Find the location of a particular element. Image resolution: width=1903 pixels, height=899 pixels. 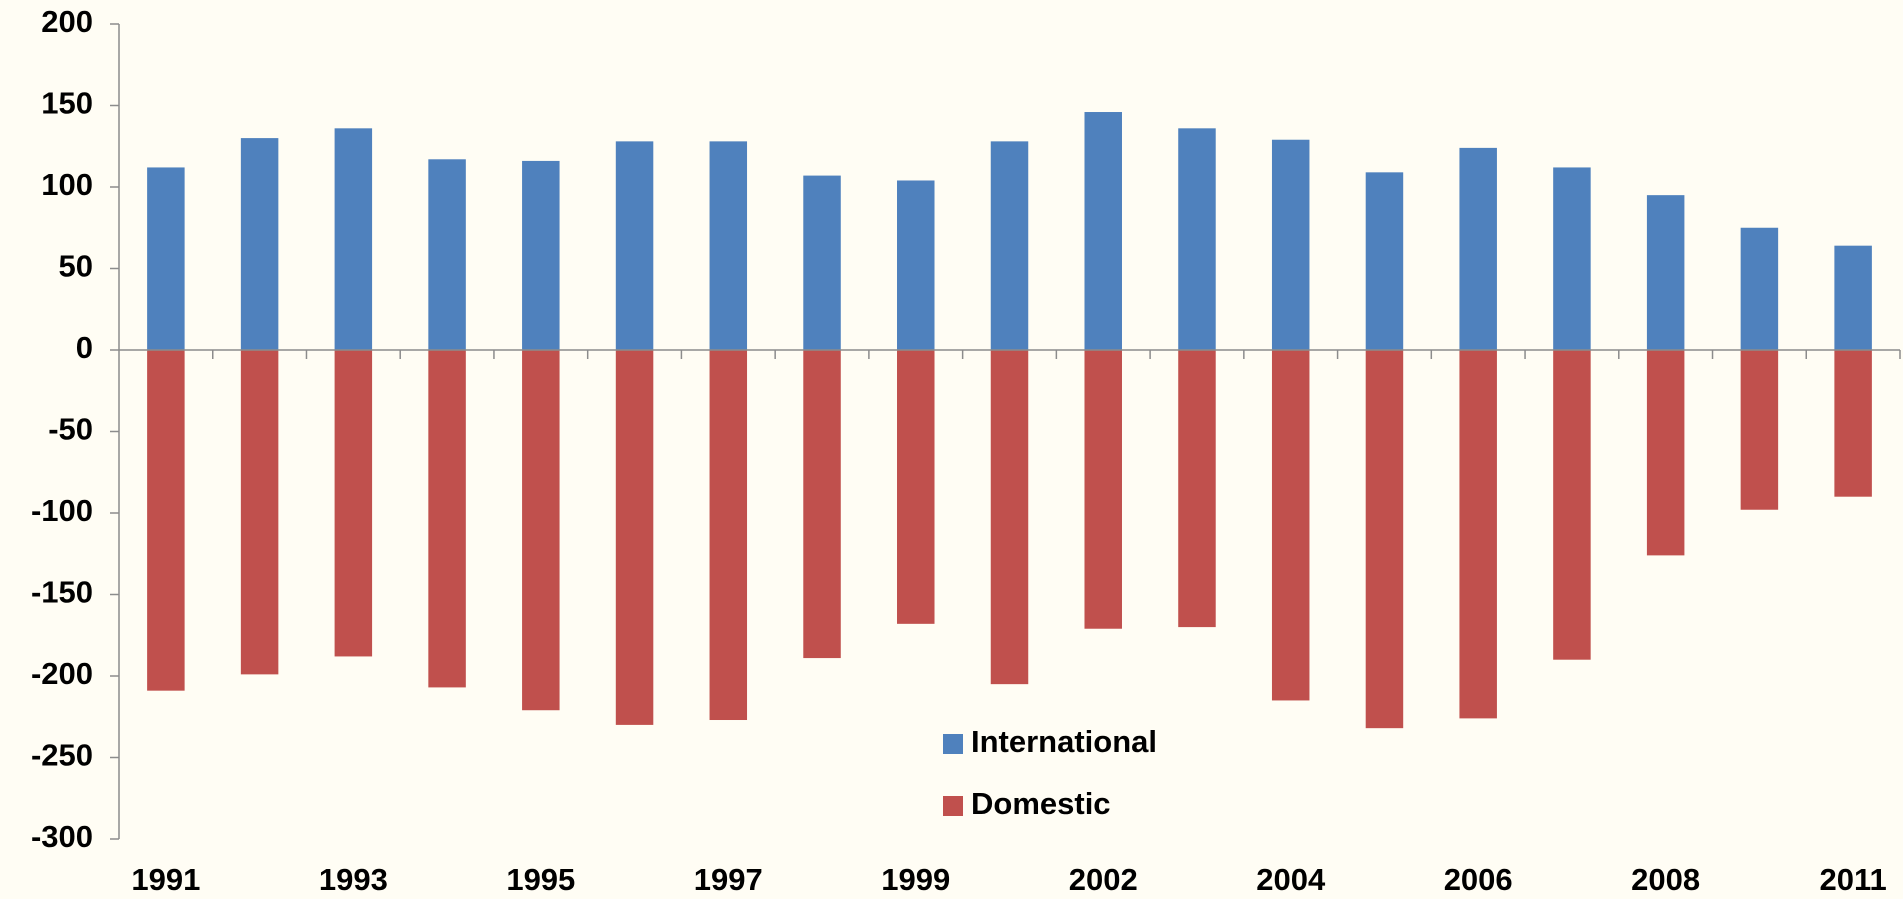

x-tick-label: 2004 is located at coordinates (1291, 879).